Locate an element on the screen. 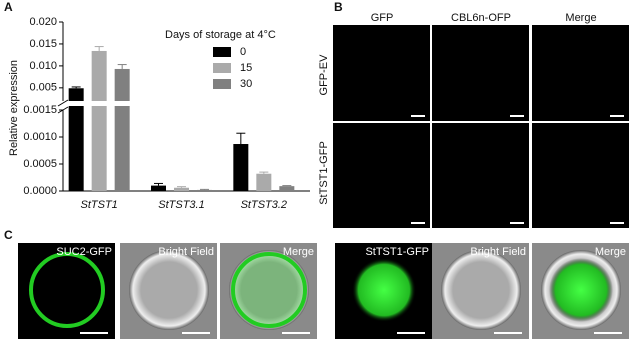 This screenshot has height=349, width=633. column-label: GFP is located at coordinates (382, 18).